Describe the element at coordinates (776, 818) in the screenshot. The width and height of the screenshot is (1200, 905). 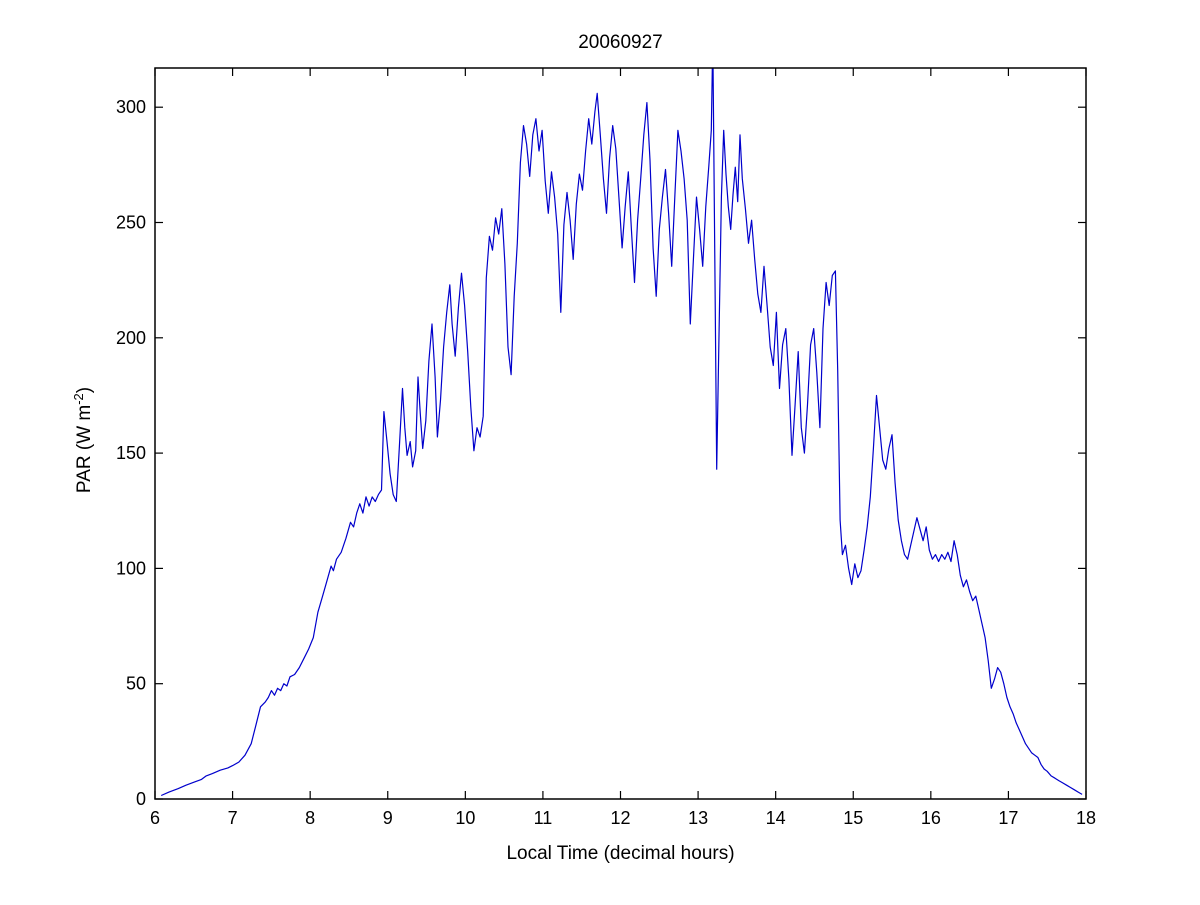
I see `x-tick-label-14: 14` at that location.